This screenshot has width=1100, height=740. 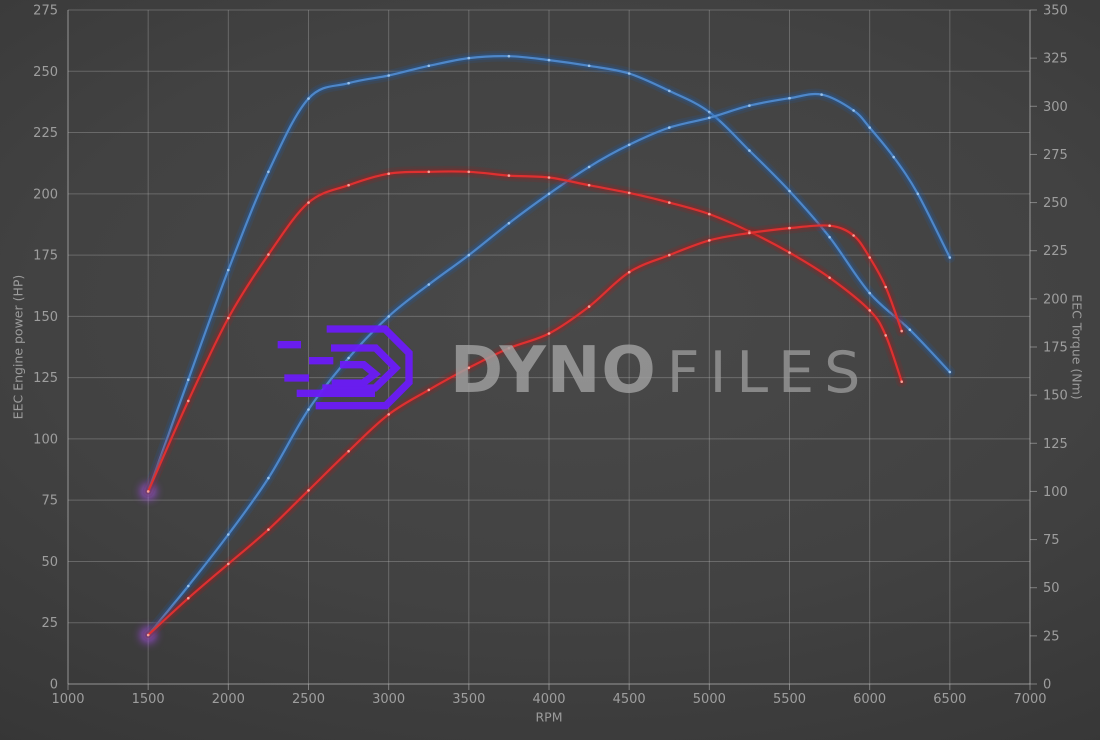 I want to click on x-tick-label: 3000, so click(x=388, y=699).